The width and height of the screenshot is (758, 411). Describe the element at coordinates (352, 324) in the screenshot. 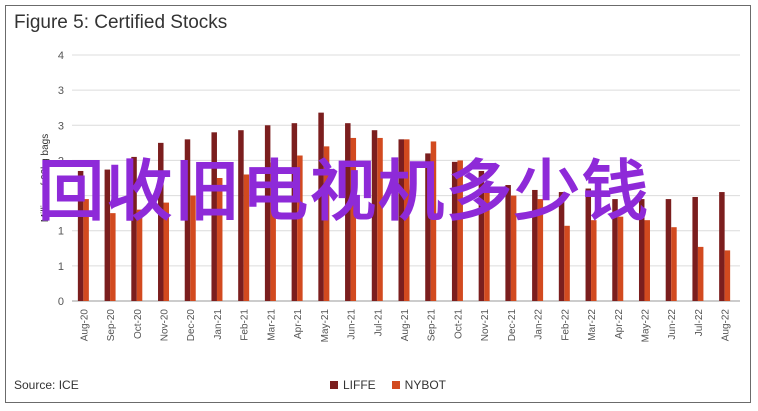

I see `x-tick-label: Jun-21` at that location.